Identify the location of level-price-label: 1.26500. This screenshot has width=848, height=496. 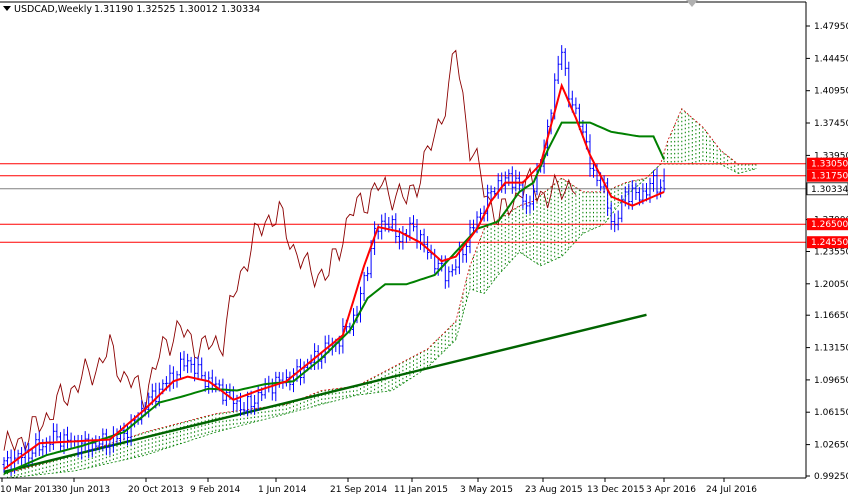
(829, 225).